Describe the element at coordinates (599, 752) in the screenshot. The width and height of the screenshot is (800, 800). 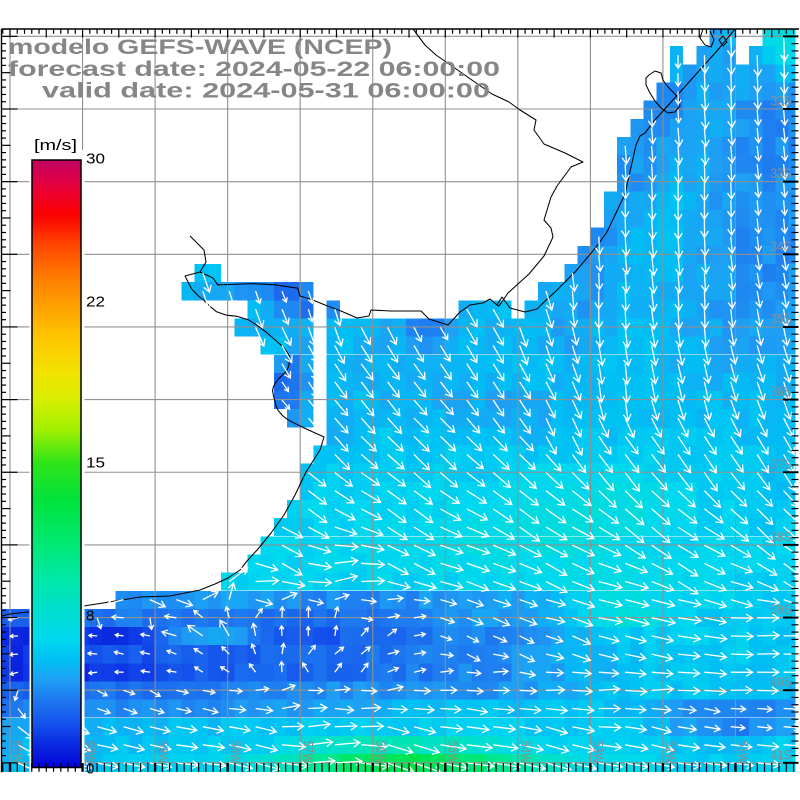
I see `svg-text: 53W` at that location.